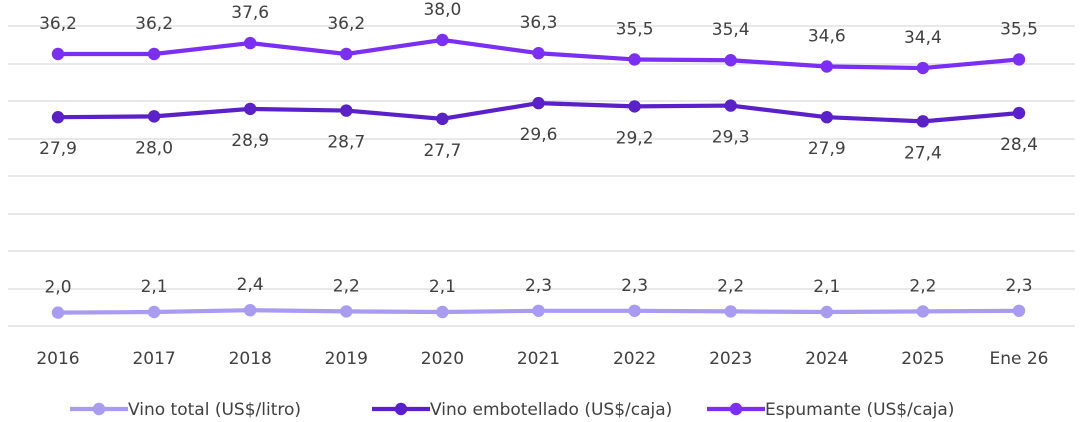 Image resolution: width=1083 pixels, height=422 pixels. Describe the element at coordinates (538, 359) in the screenshot. I see `x-tick-label: 2021` at that location.